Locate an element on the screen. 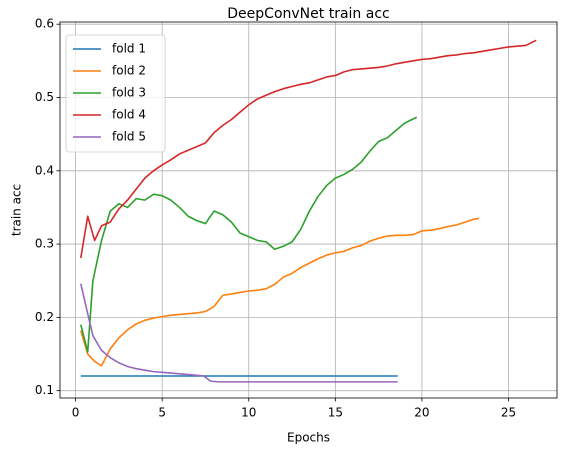  y-axis-label: train acc is located at coordinates (17, 210).